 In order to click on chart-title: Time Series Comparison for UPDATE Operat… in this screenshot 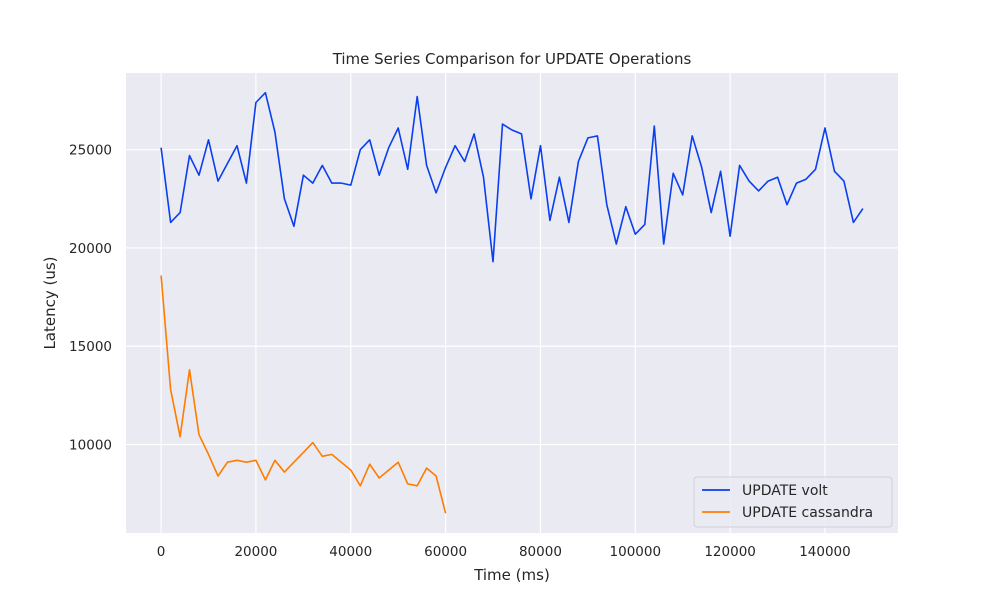, I will do `click(512, 59)`.